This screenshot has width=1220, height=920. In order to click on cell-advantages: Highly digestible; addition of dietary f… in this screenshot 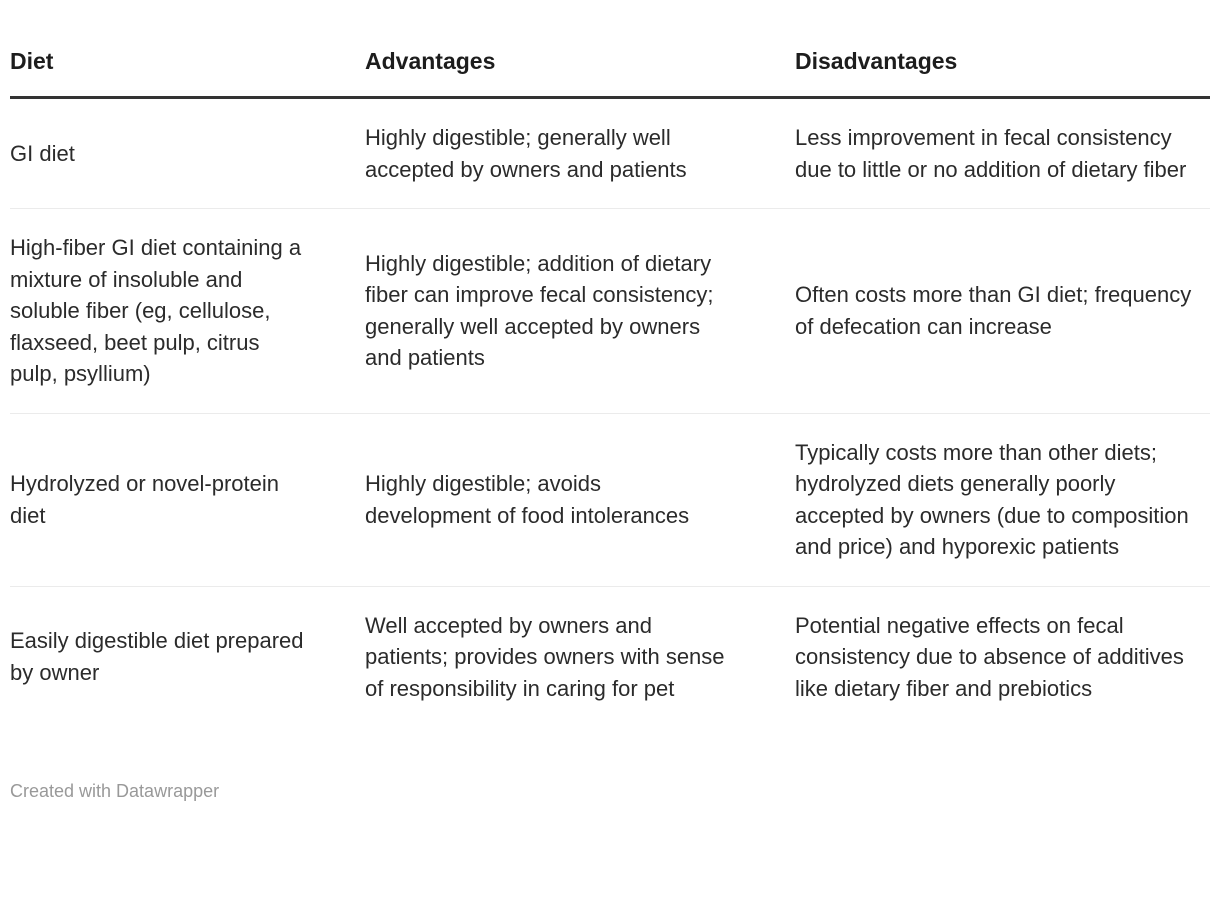, I will do `click(580, 311)`.